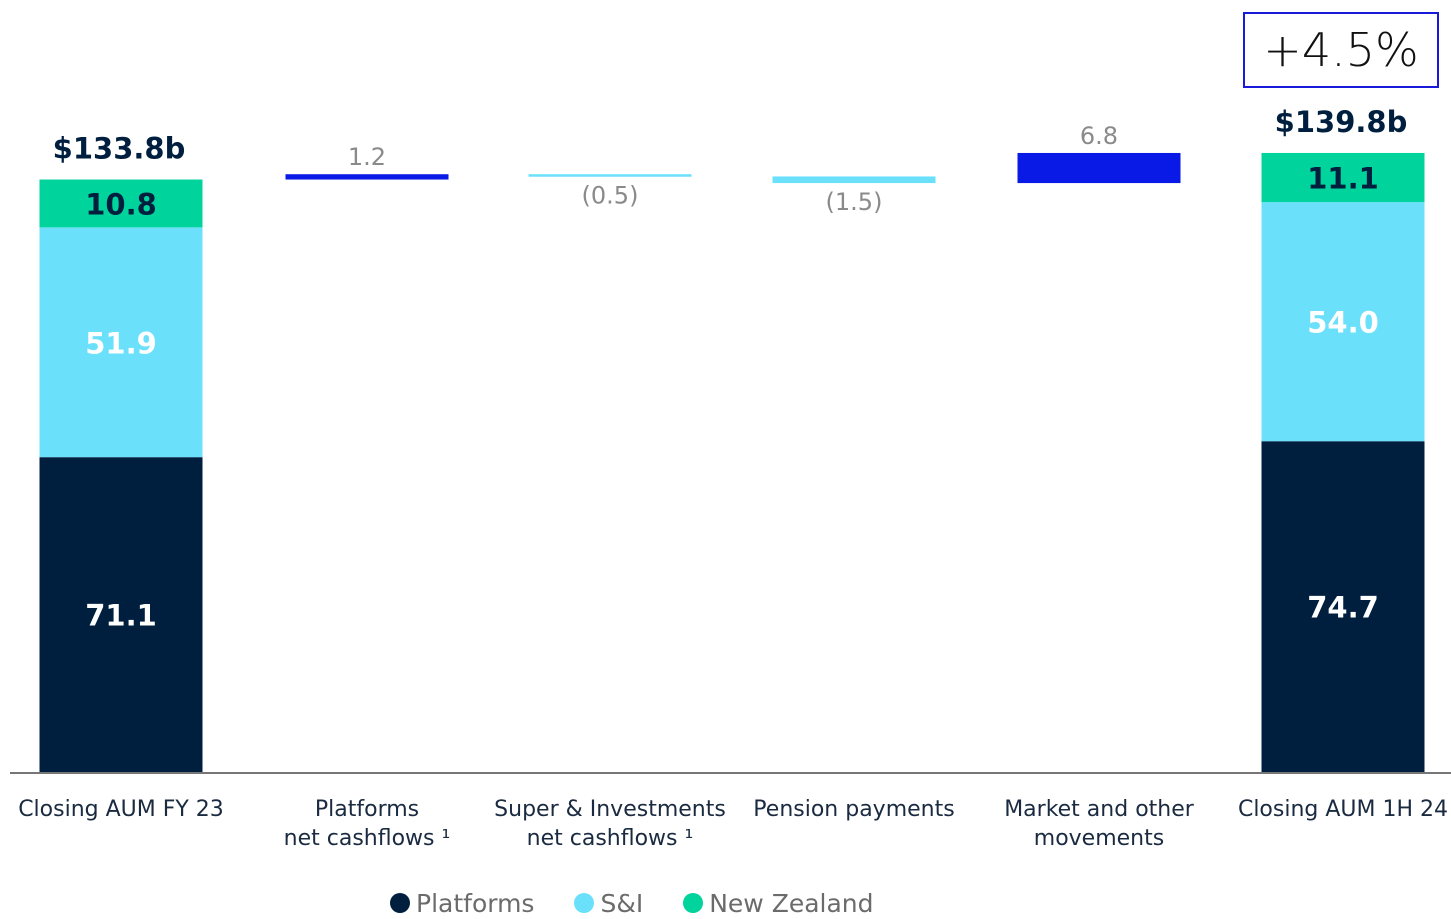 The image size is (1451, 919). Describe the element at coordinates (367, 838) in the screenshot. I see `x-tick-label-platforms-net-cashflows-line-2: net cashflows ¹` at that location.